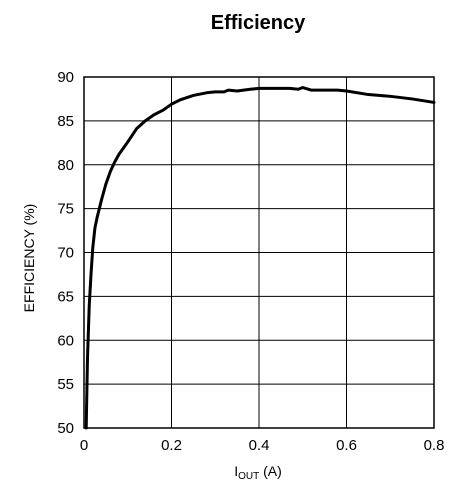 This screenshot has width=452, height=485. What do you see at coordinates (346, 445) in the screenshot?
I see `x-tick-label: 0.6` at bounding box center [346, 445].